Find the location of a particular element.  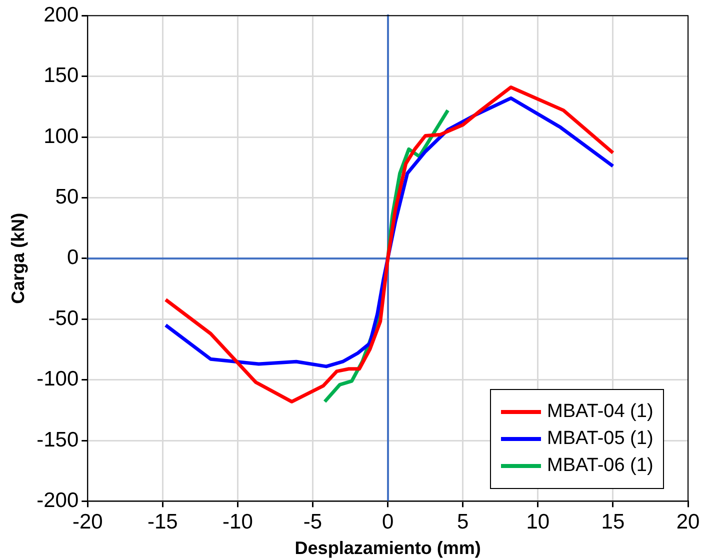

x-tick-label: 0 is located at coordinates (388, 522).